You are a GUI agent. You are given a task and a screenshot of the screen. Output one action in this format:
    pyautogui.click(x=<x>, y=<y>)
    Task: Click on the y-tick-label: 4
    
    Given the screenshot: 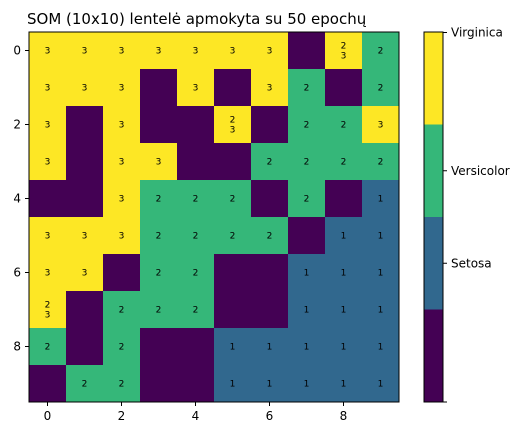 What is the action you would take?
    pyautogui.click(x=17, y=199)
    